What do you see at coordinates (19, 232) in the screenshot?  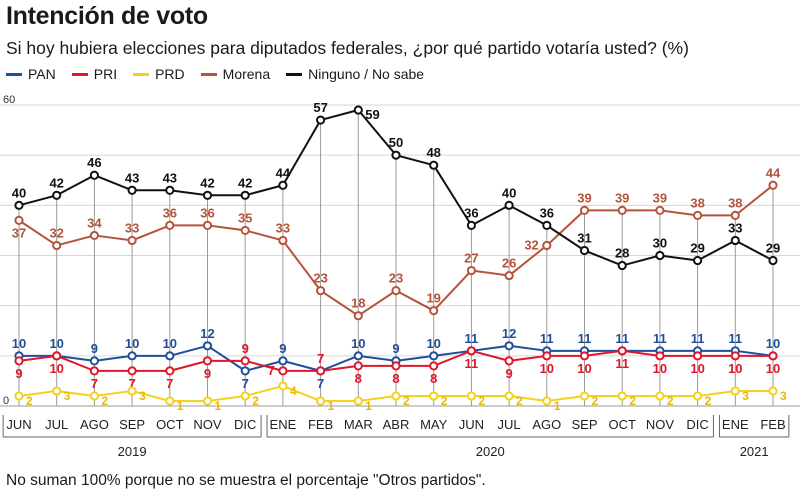 I see `data-label: 37` at bounding box center [19, 232].